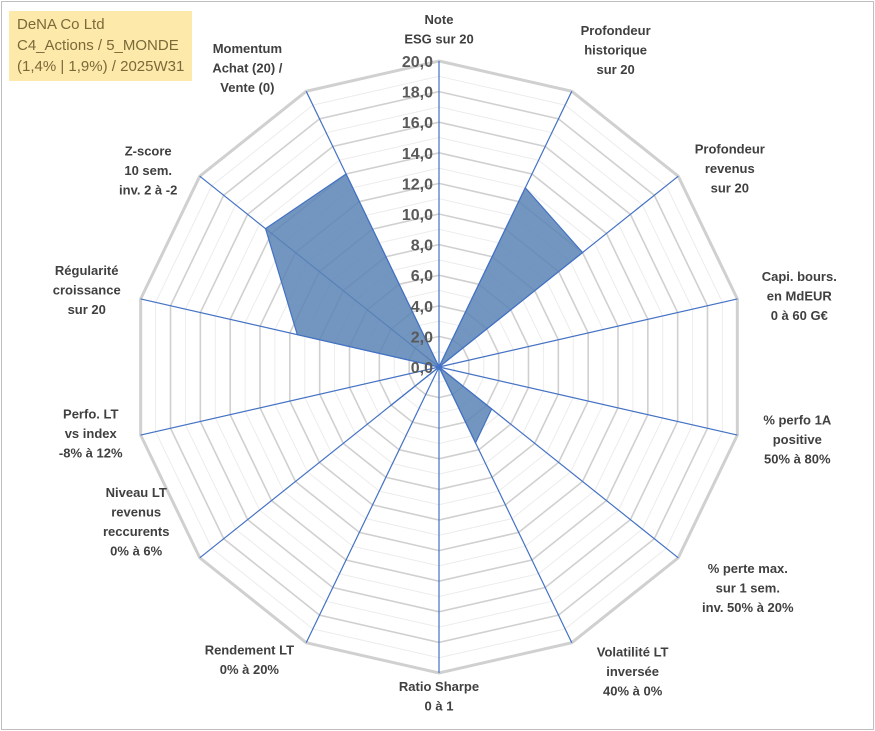 This screenshot has height=731, width=875. Describe the element at coordinates (136, 551) in the screenshot. I see `axis-label-line: 0% à 6%` at that location.